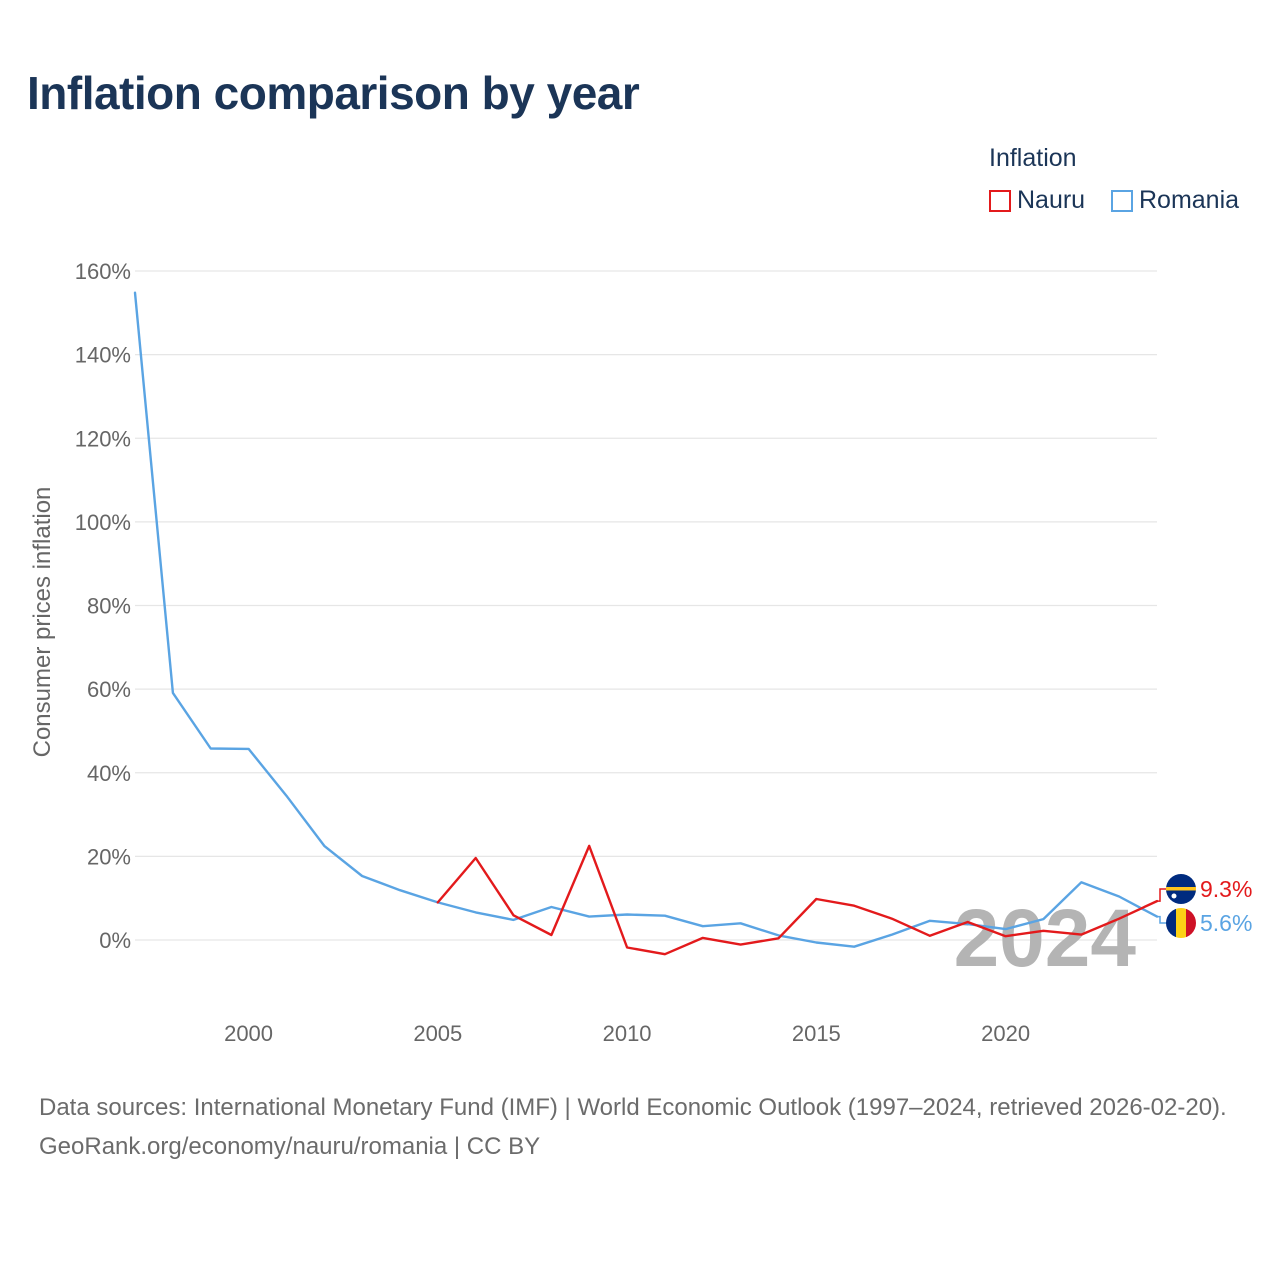 Image resolution: width=1280 pixels, height=1280 pixels. What do you see at coordinates (1045, 938) in the screenshot?
I see `year-annotation: 2024` at bounding box center [1045, 938].